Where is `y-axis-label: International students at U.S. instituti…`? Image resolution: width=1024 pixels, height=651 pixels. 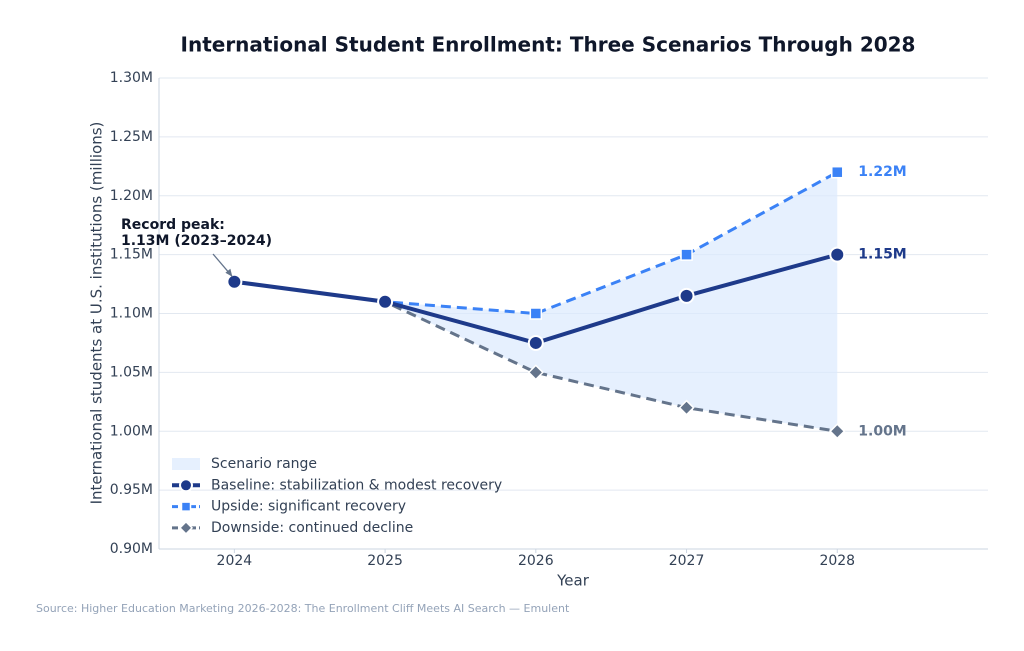 y-axis-label: International students at U.S. instituti… is located at coordinates (97, 313).